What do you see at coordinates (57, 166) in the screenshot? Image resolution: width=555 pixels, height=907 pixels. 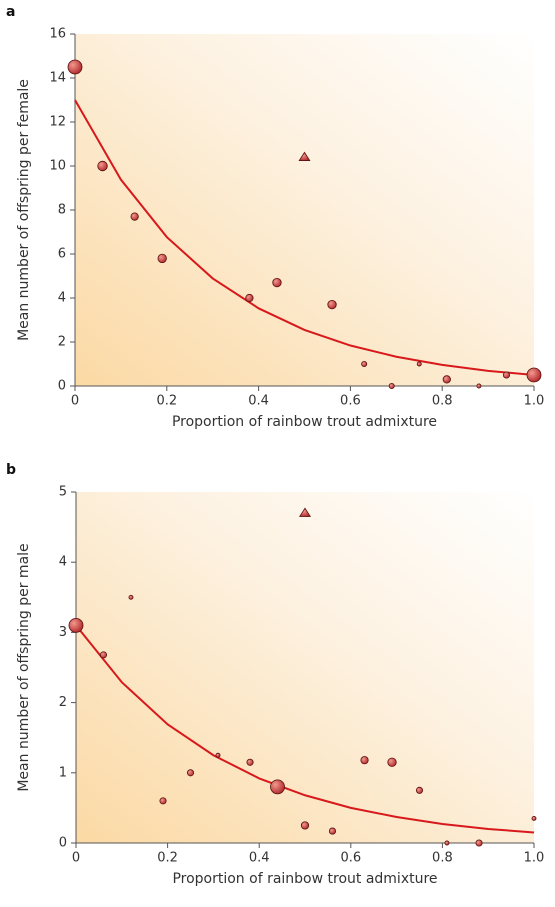 I see `y-tick-label: 10` at bounding box center [57, 166].